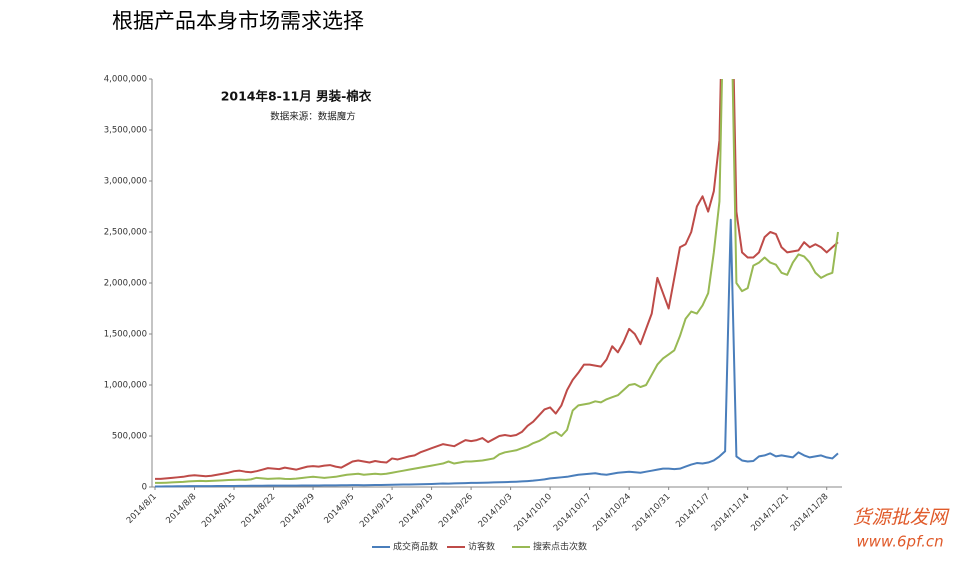  I want to click on y-tick-label: 3,500,000, so click(125, 131).